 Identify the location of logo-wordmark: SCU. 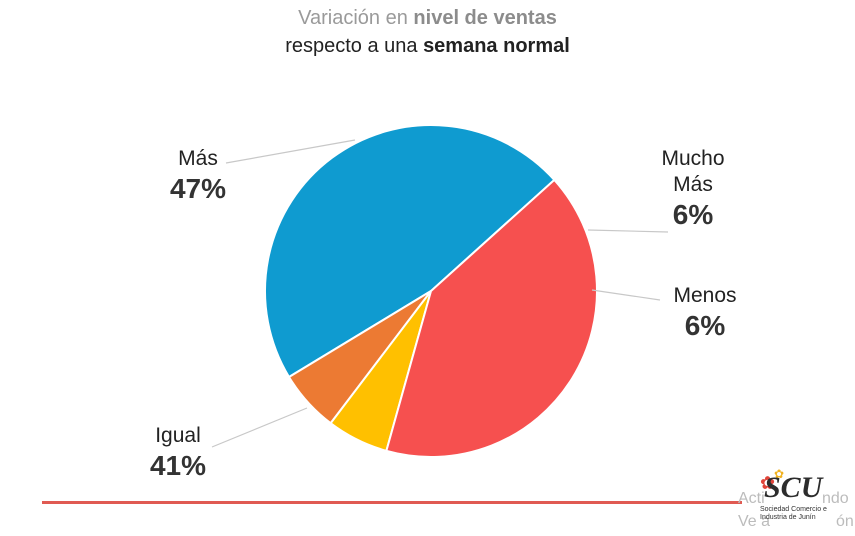
(793, 487).